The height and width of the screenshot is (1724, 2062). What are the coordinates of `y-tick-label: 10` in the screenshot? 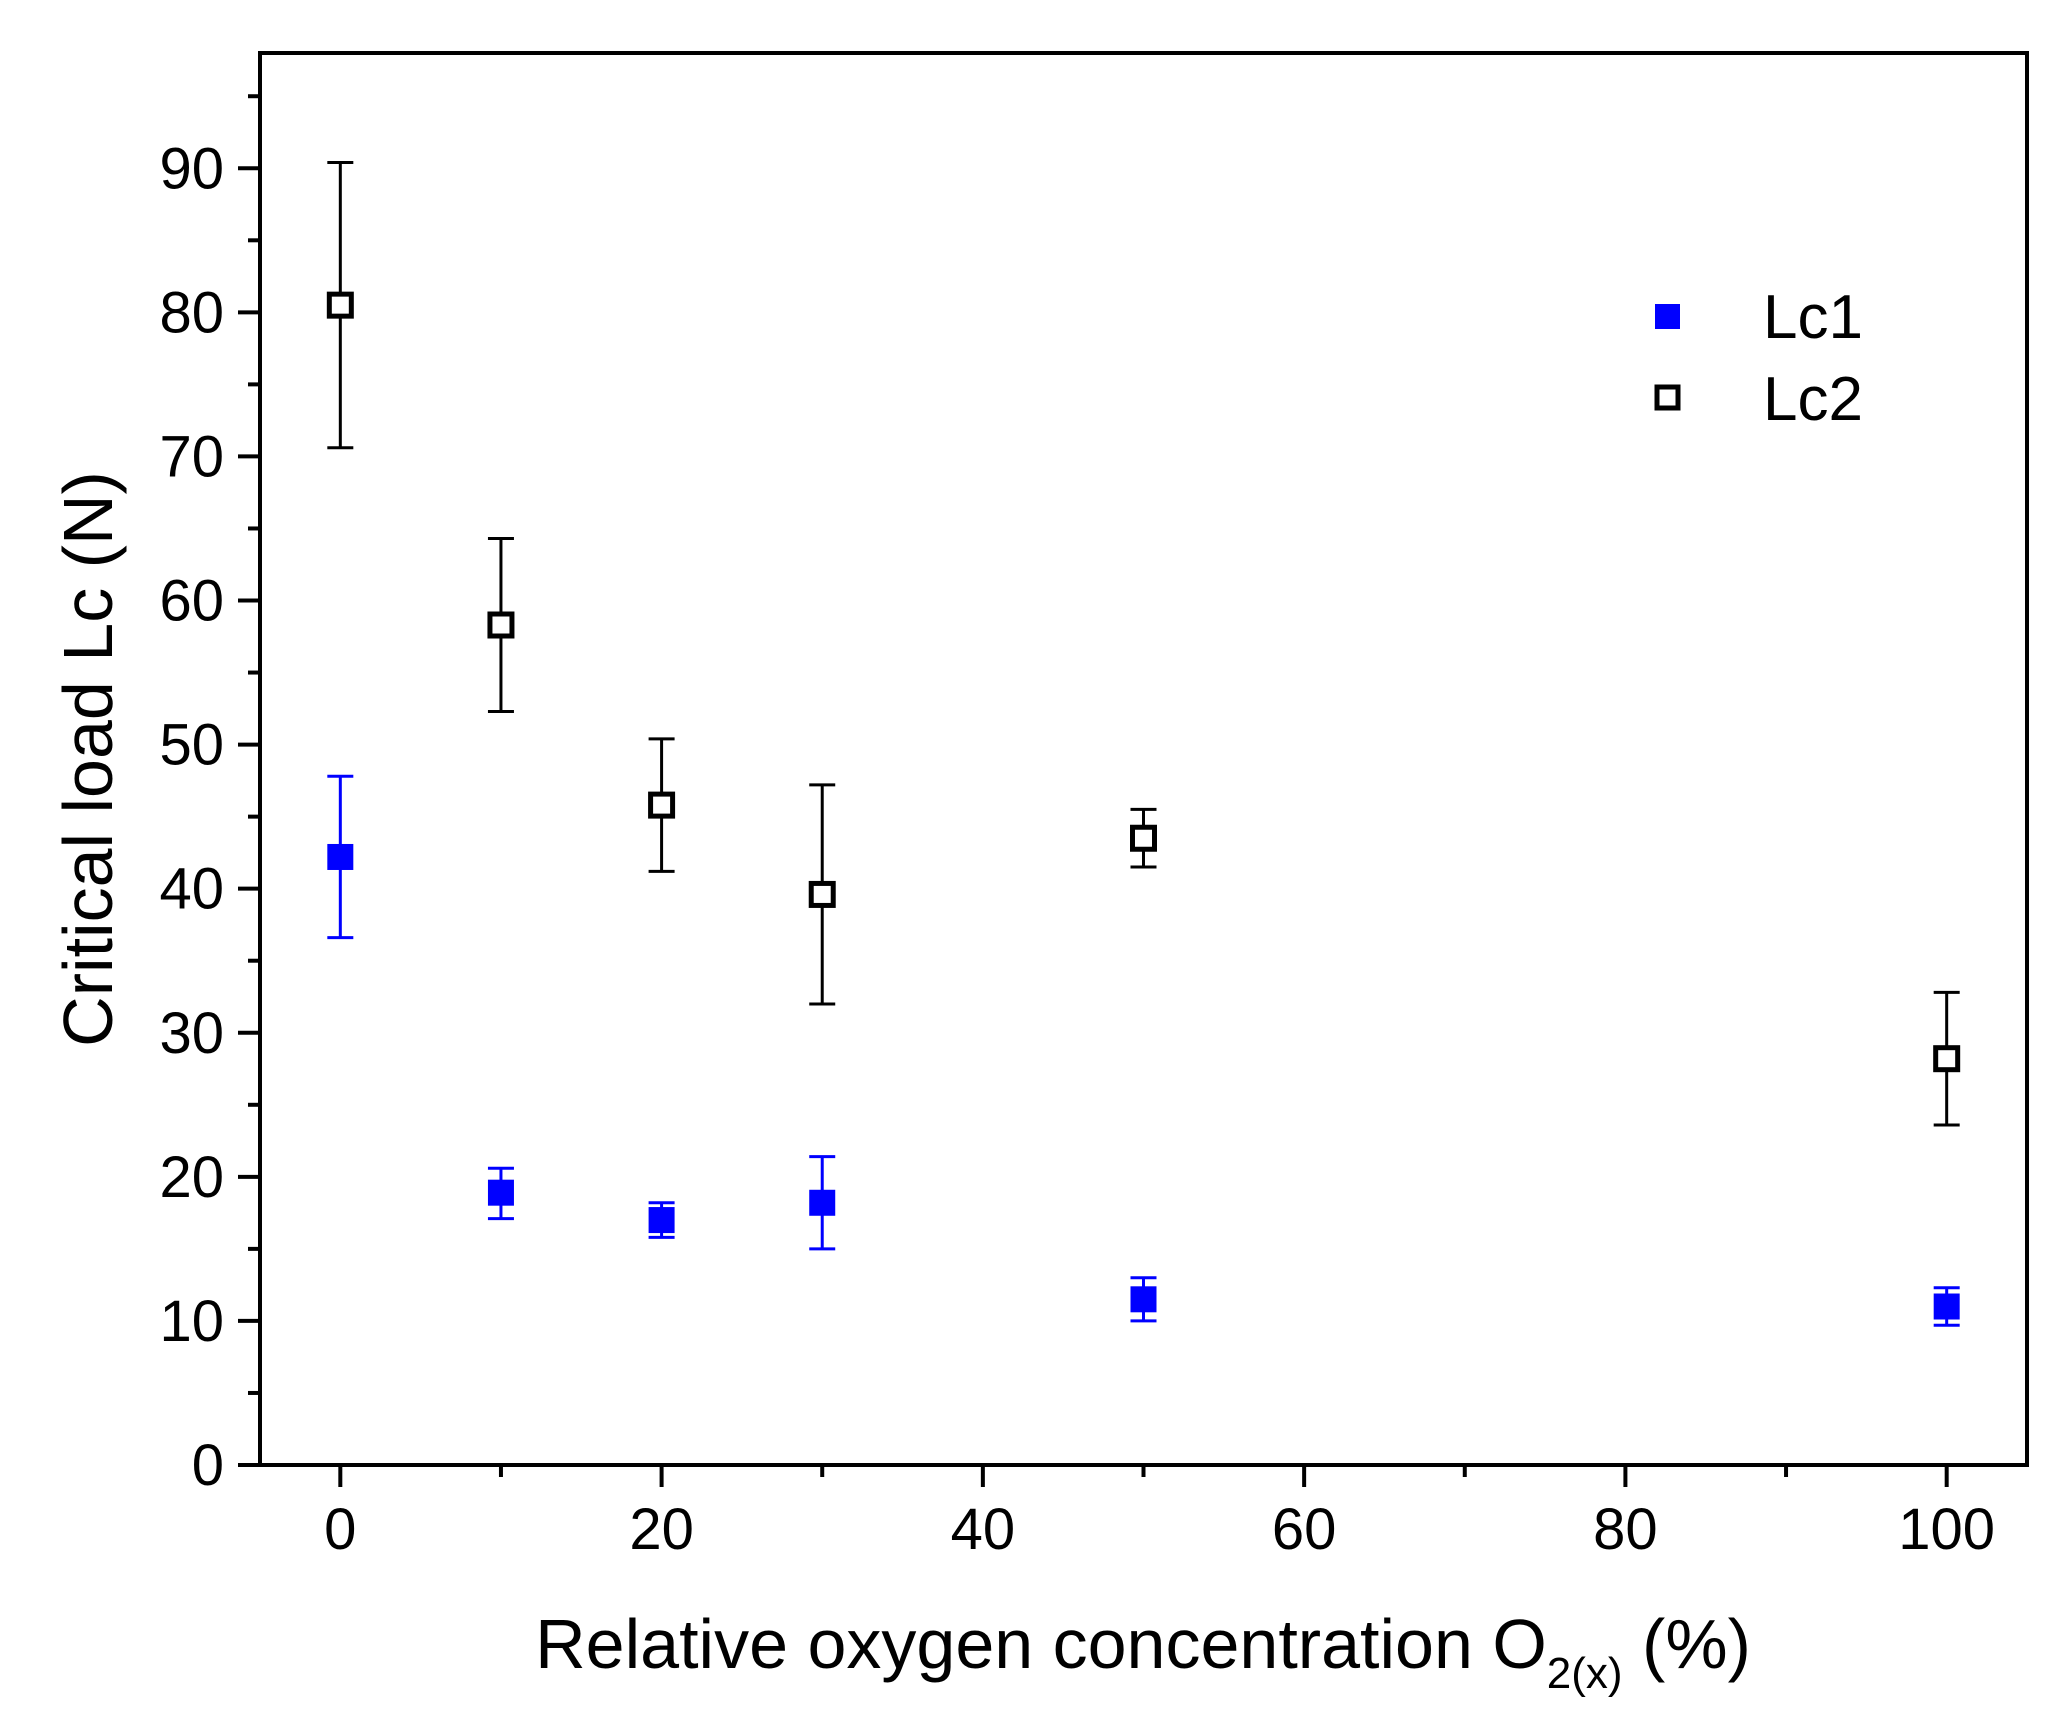 It's located at (191, 1321).